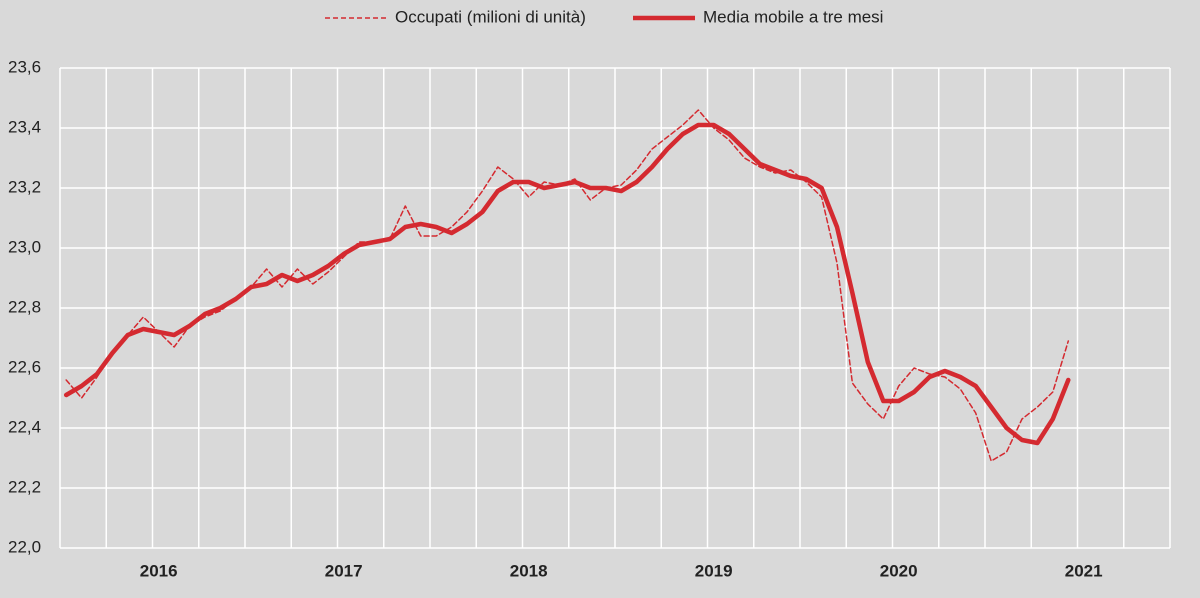  Describe the element at coordinates (159, 570) in the screenshot. I see `x-tick-label: 2016` at that location.